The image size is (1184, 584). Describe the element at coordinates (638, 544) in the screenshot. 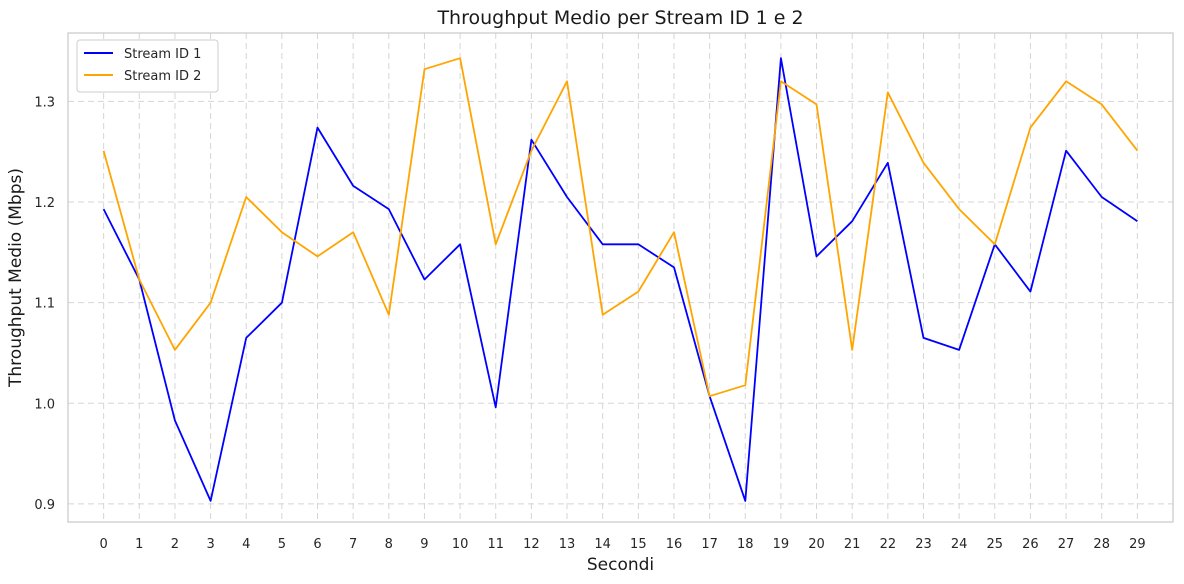

I see `x-tick-label: 15` at that location.